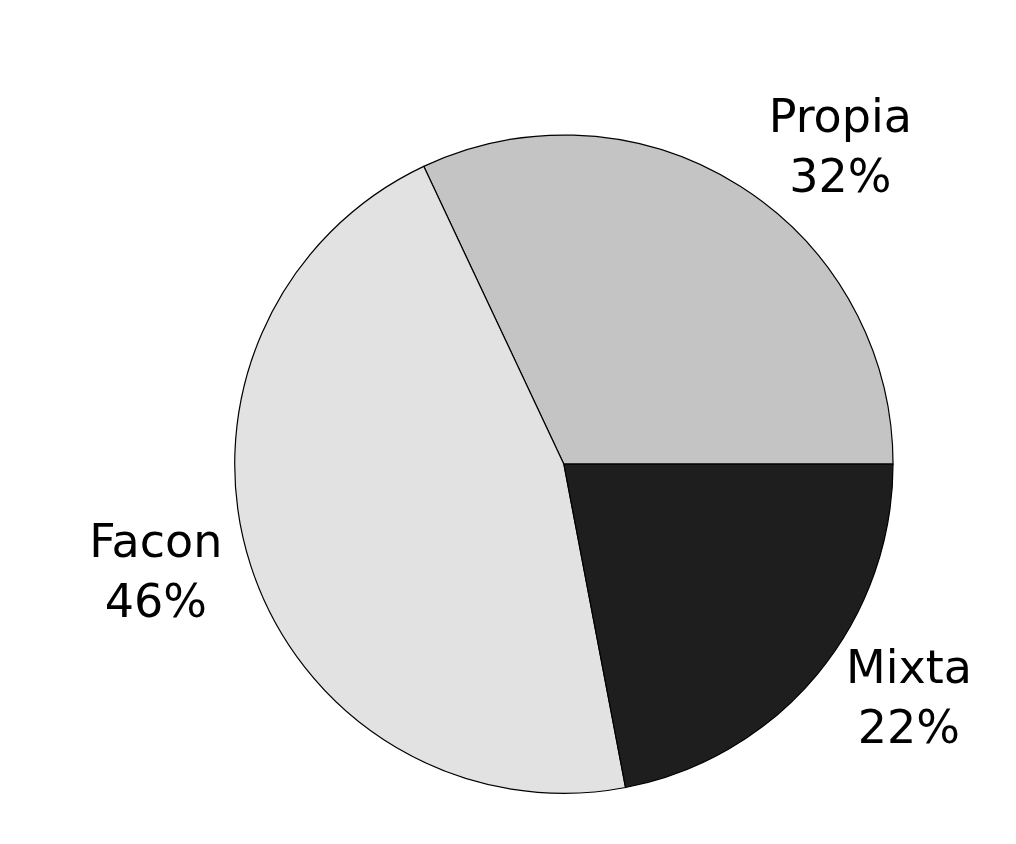  Describe the element at coordinates (908, 667) in the screenshot. I see `slice-label: Mixta` at that location.